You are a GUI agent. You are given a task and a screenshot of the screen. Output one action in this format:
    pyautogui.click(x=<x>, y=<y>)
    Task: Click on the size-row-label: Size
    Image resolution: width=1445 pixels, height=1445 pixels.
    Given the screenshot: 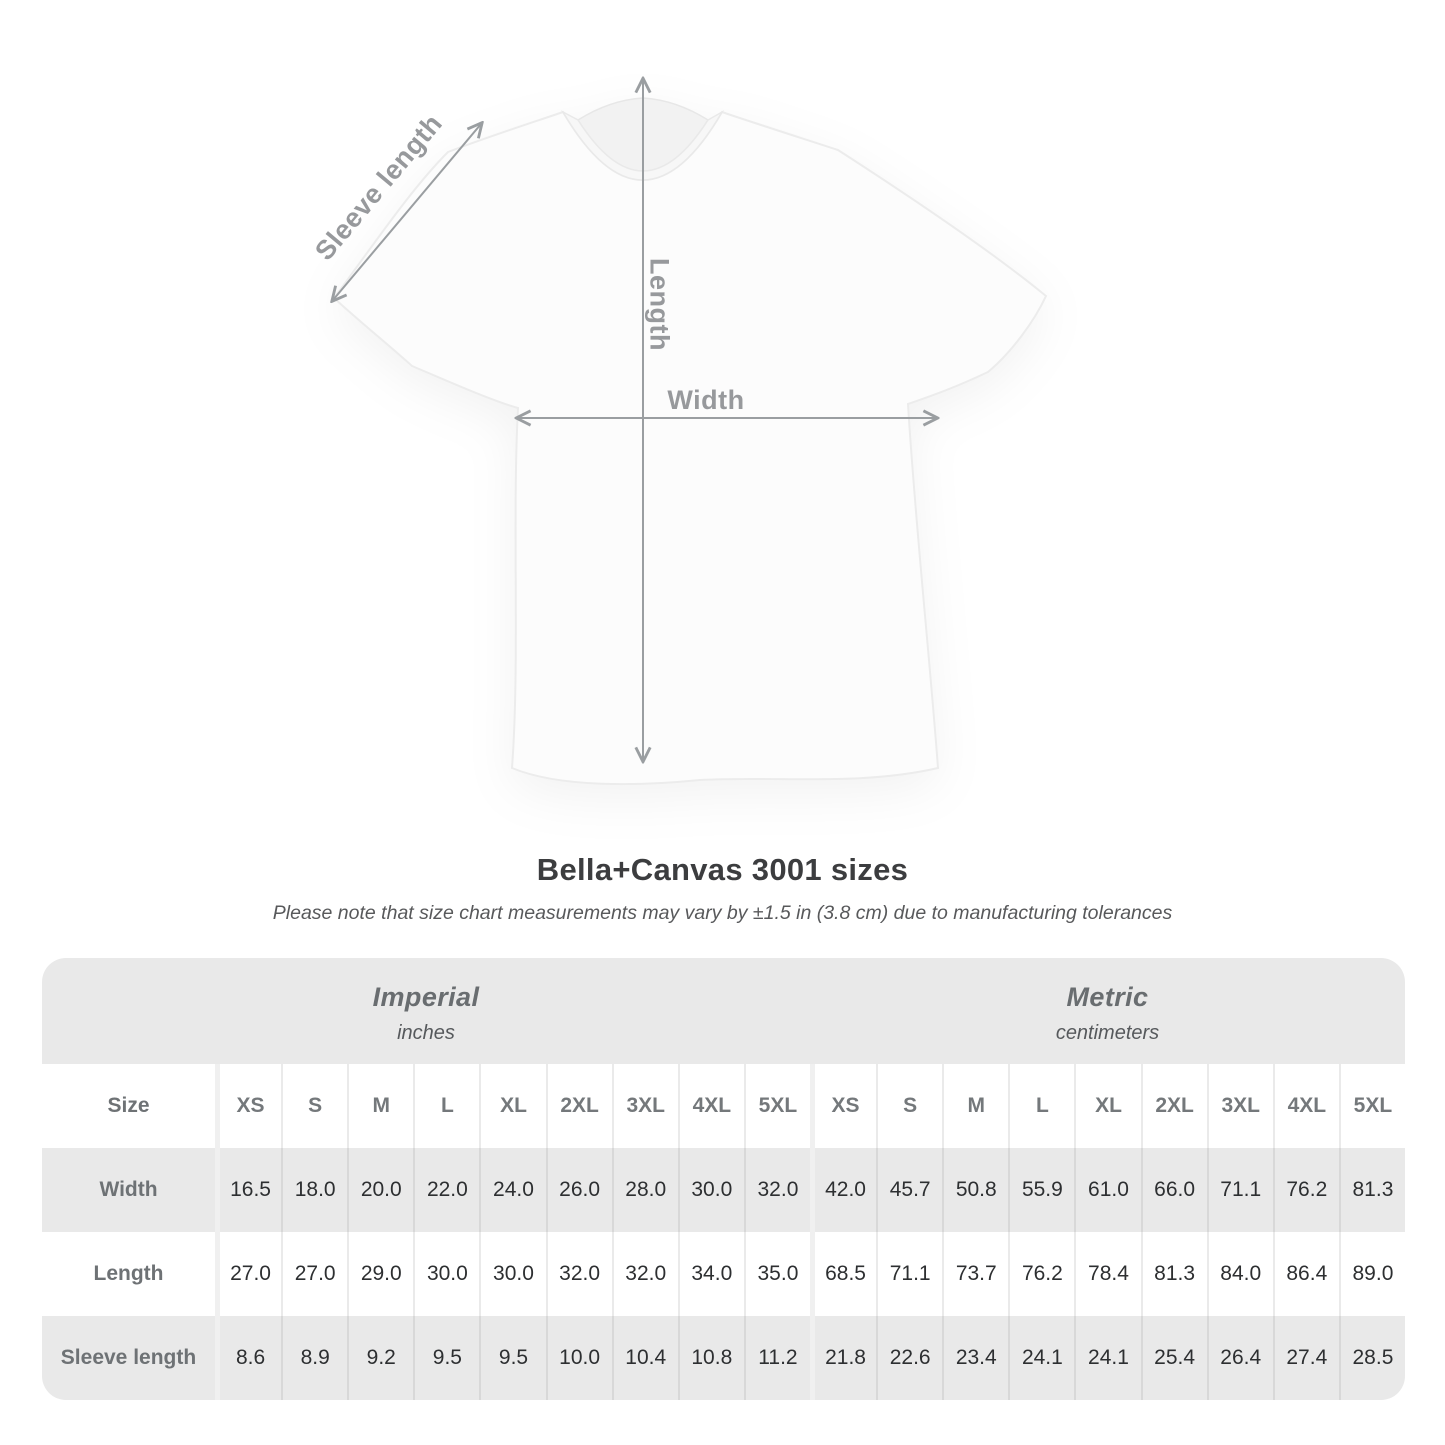 What is the action you would take?
    pyautogui.click(x=128, y=1105)
    